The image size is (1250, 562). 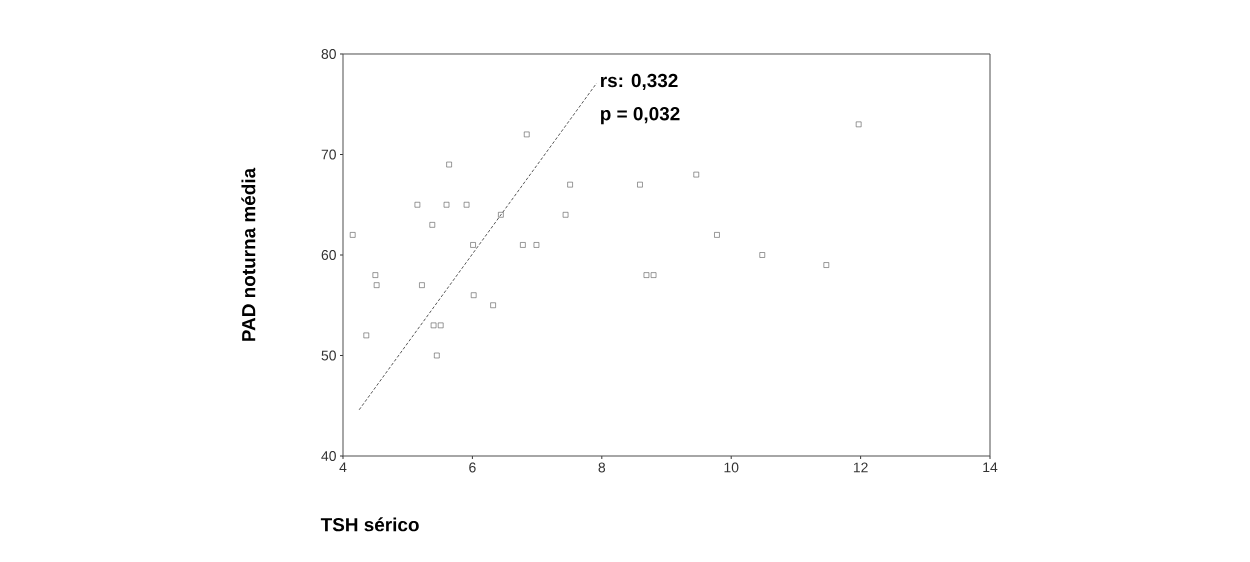 I want to click on y-tick-label: 60, so click(x=328, y=255).